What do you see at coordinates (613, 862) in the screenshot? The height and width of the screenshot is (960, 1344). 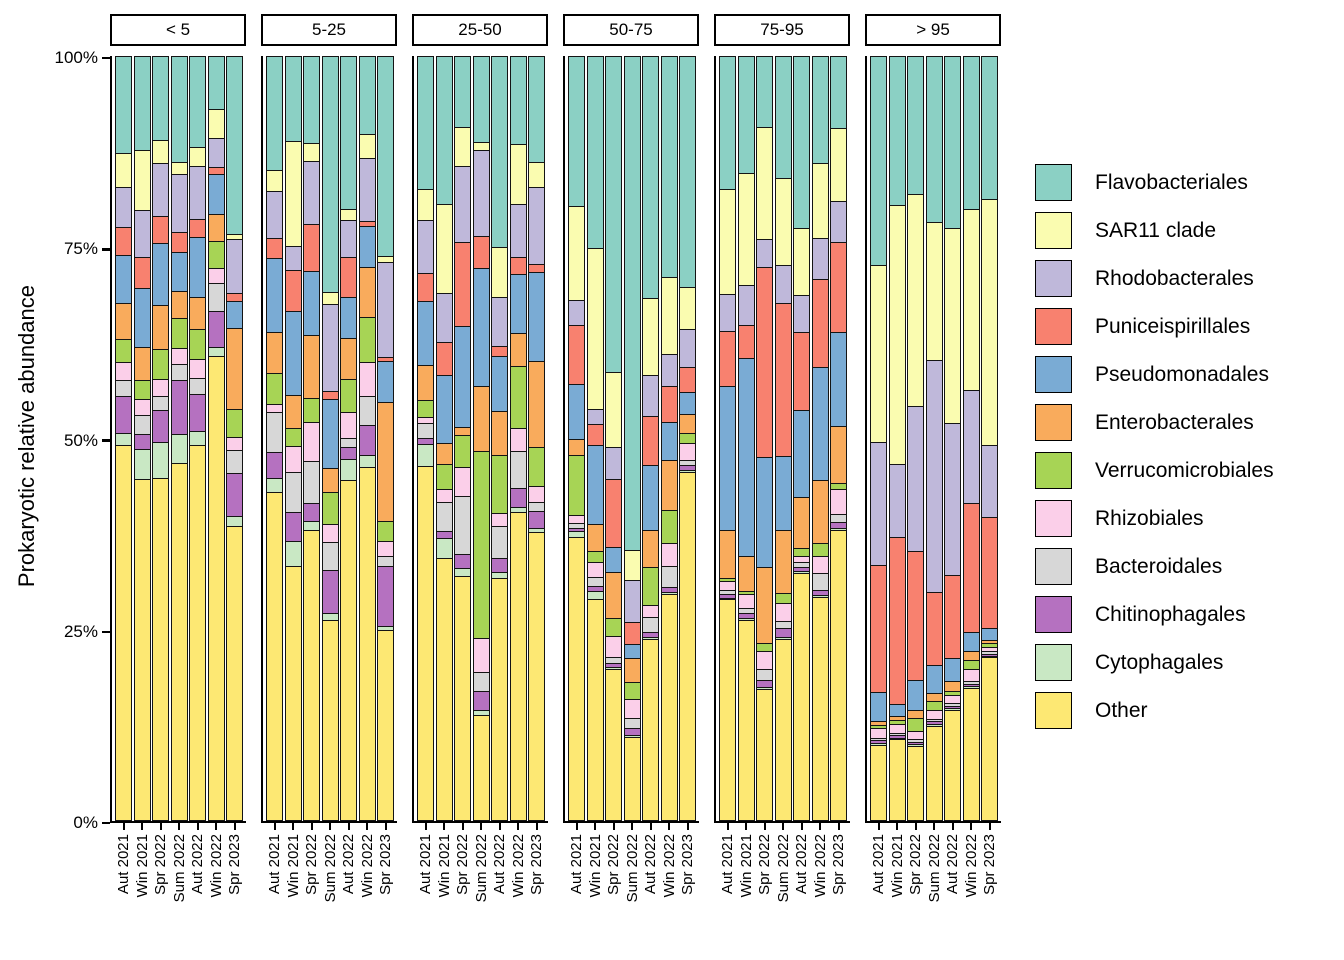 I see `x-tick: Spr 2022` at bounding box center [613, 862].